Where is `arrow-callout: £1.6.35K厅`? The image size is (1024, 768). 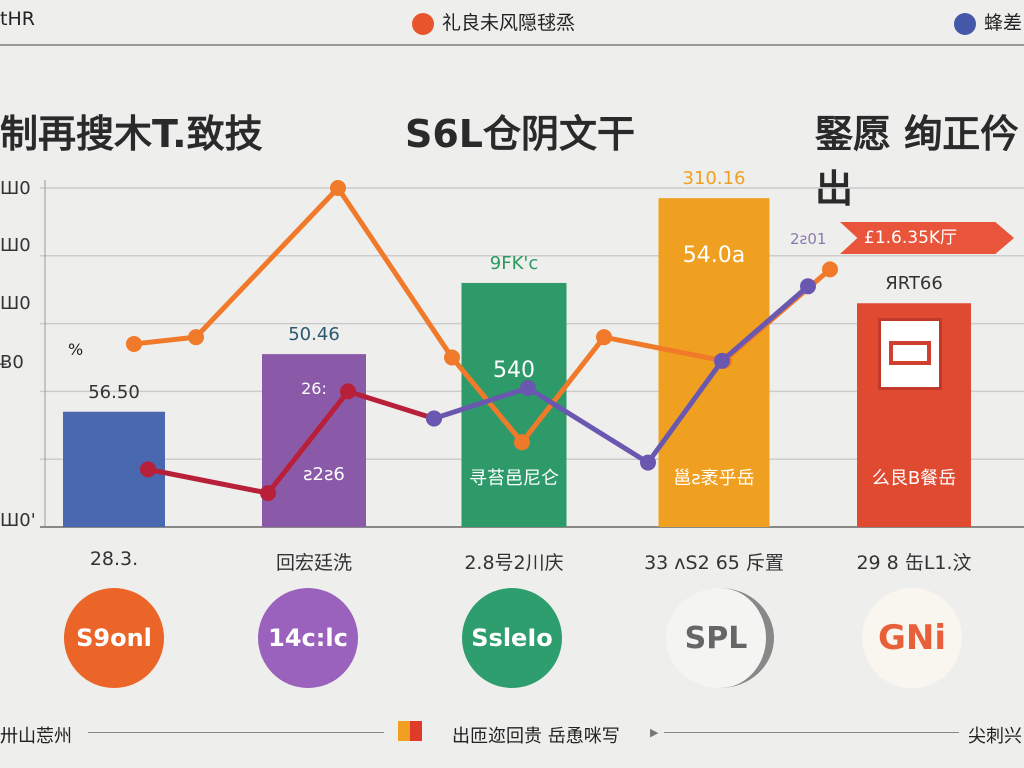
arrow-callout: £1.6.35K厅 is located at coordinates (927, 238).